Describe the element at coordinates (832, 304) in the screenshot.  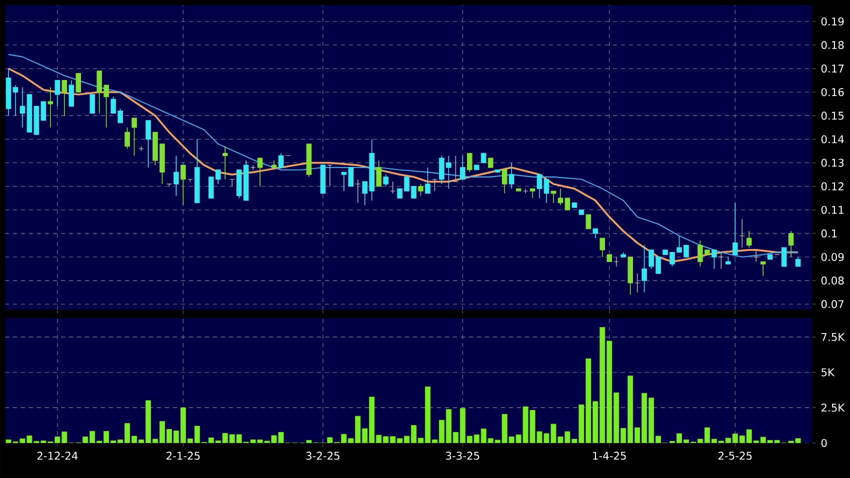
I see `y-tick-label: 0.07` at that location.